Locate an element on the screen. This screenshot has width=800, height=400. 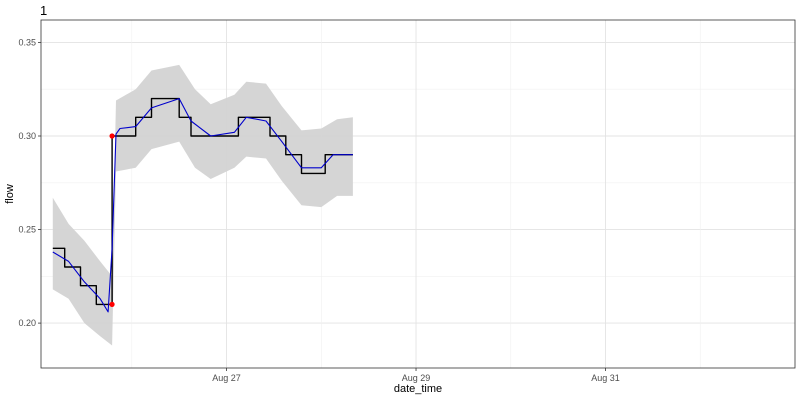
x-axis-title: date_time is located at coordinates (418, 389).